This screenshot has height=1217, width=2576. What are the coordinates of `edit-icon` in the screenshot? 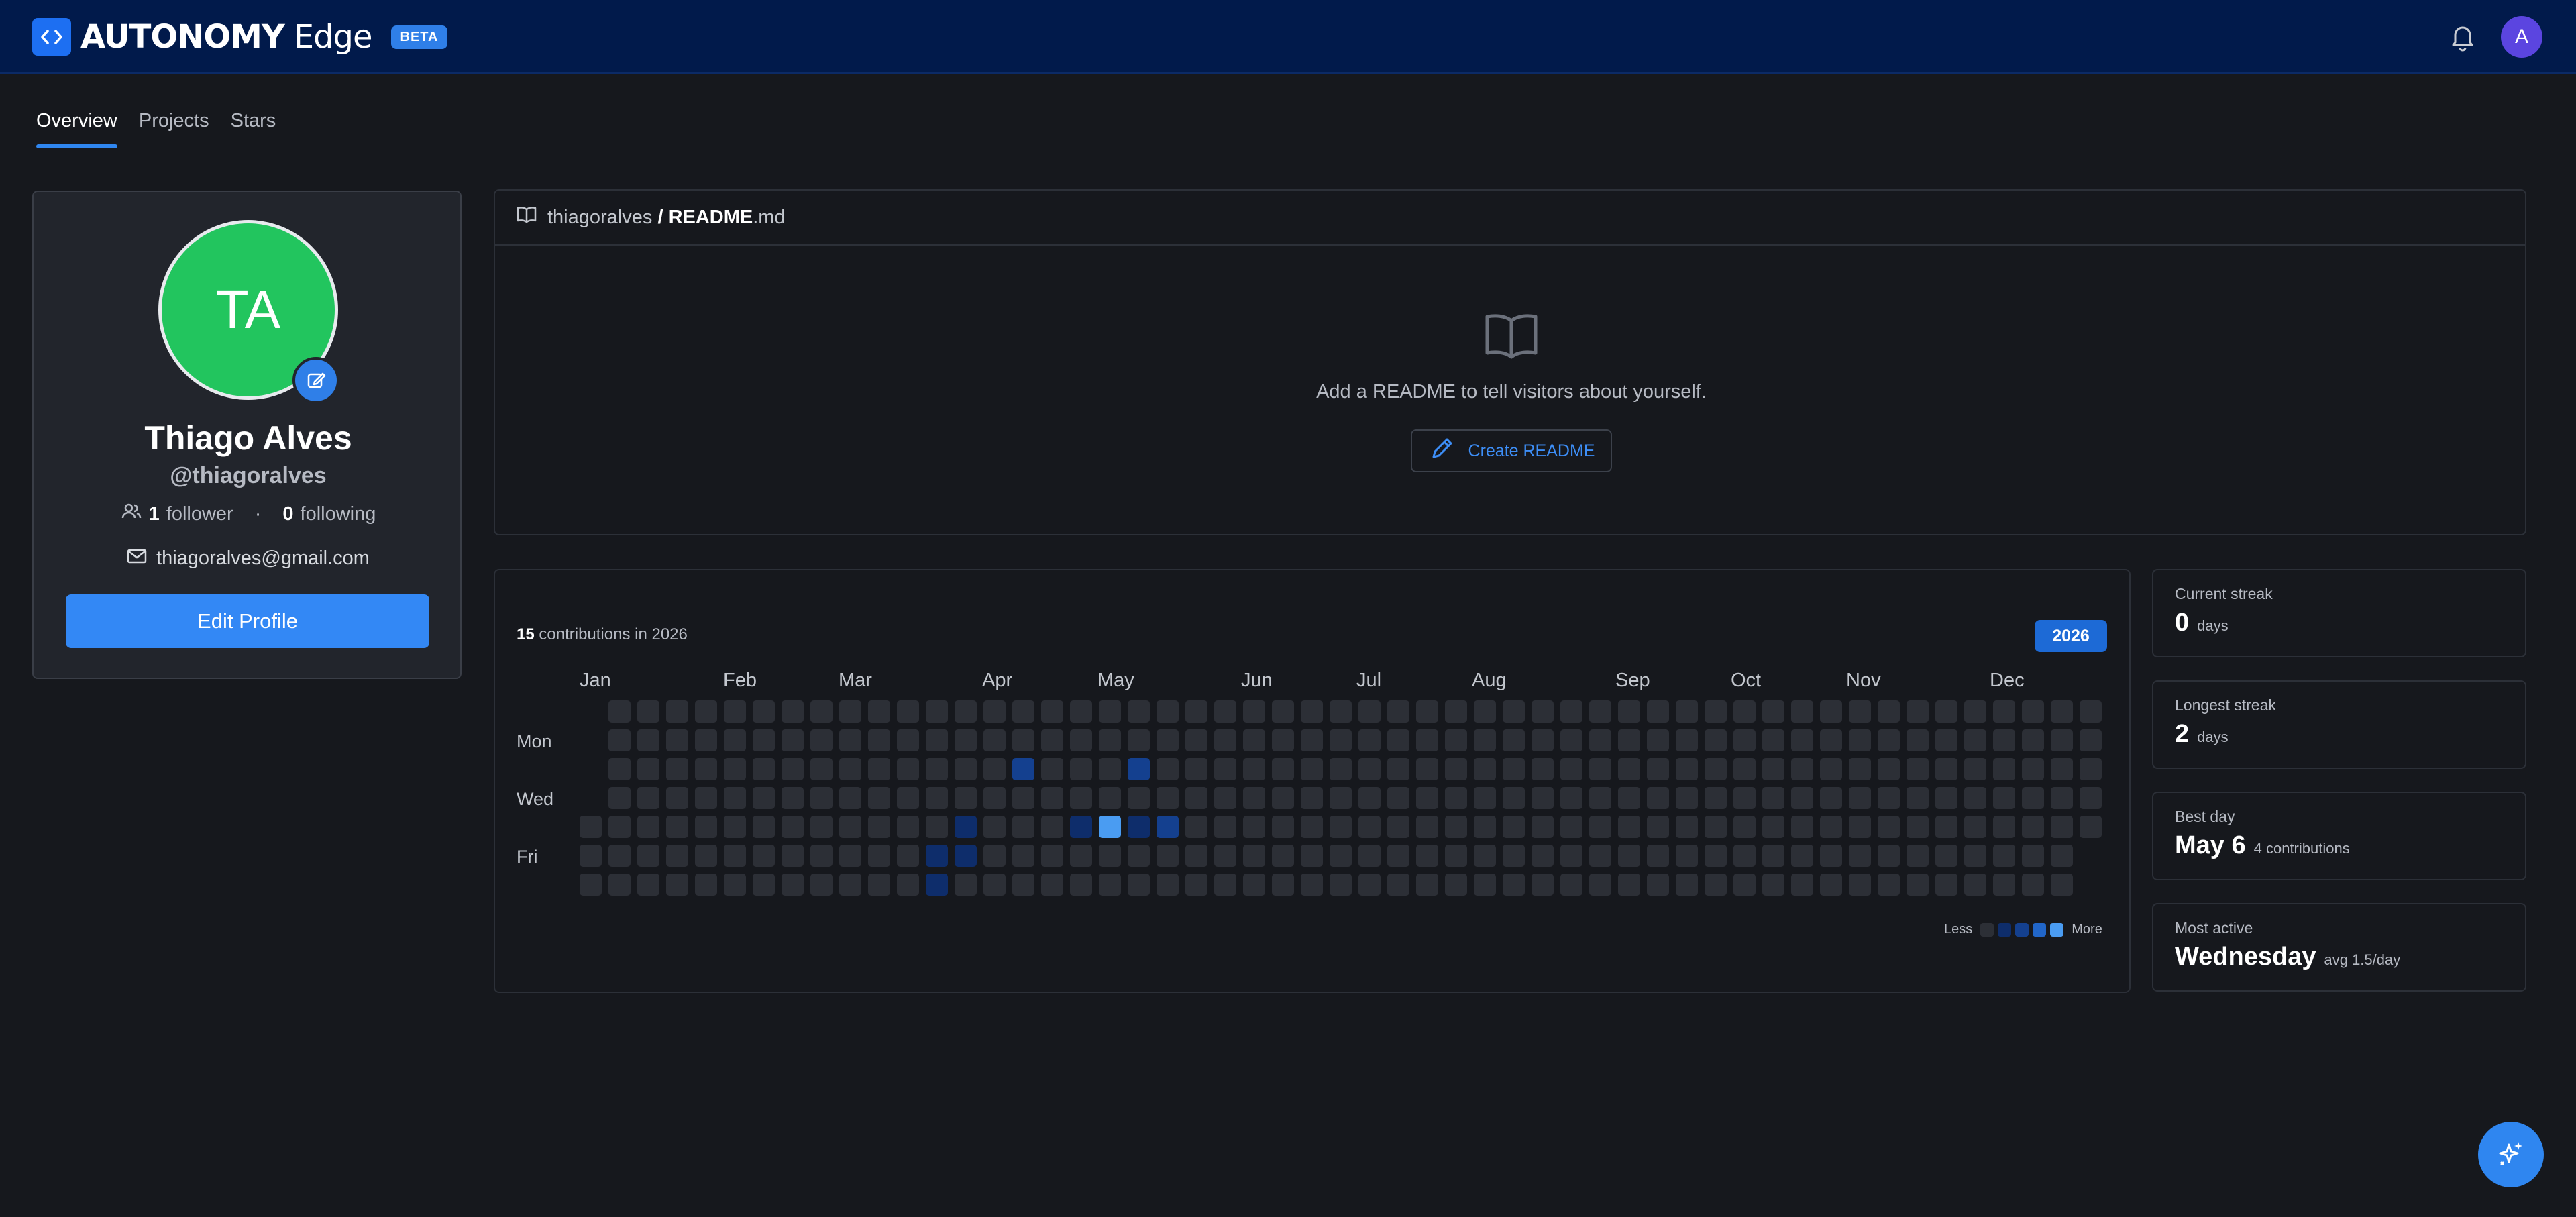 It's located at (315, 380).